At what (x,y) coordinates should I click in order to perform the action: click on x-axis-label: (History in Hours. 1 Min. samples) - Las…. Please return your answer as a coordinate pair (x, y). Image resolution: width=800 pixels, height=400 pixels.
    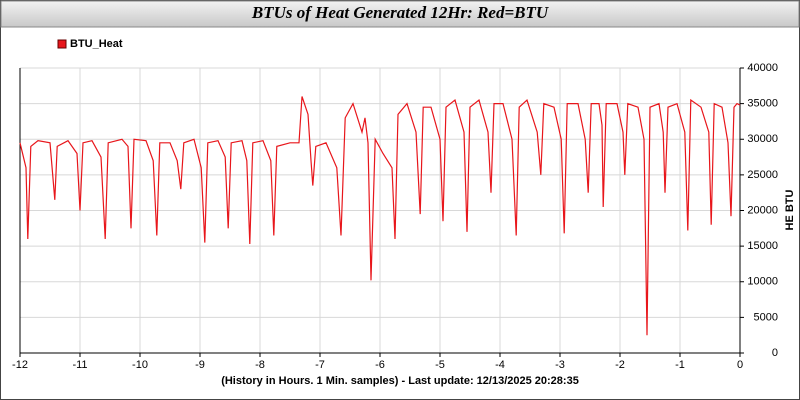
    Looking at the image, I should click on (400, 381).